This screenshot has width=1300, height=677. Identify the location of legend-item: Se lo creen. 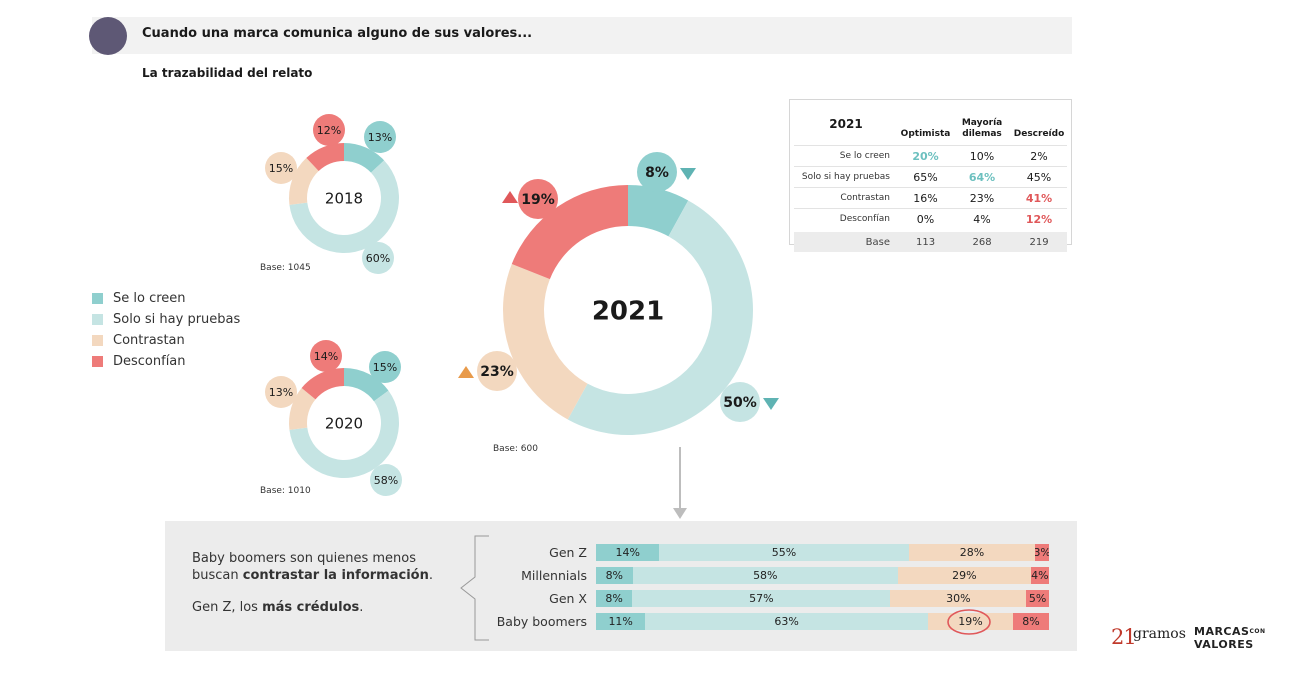
(166, 298).